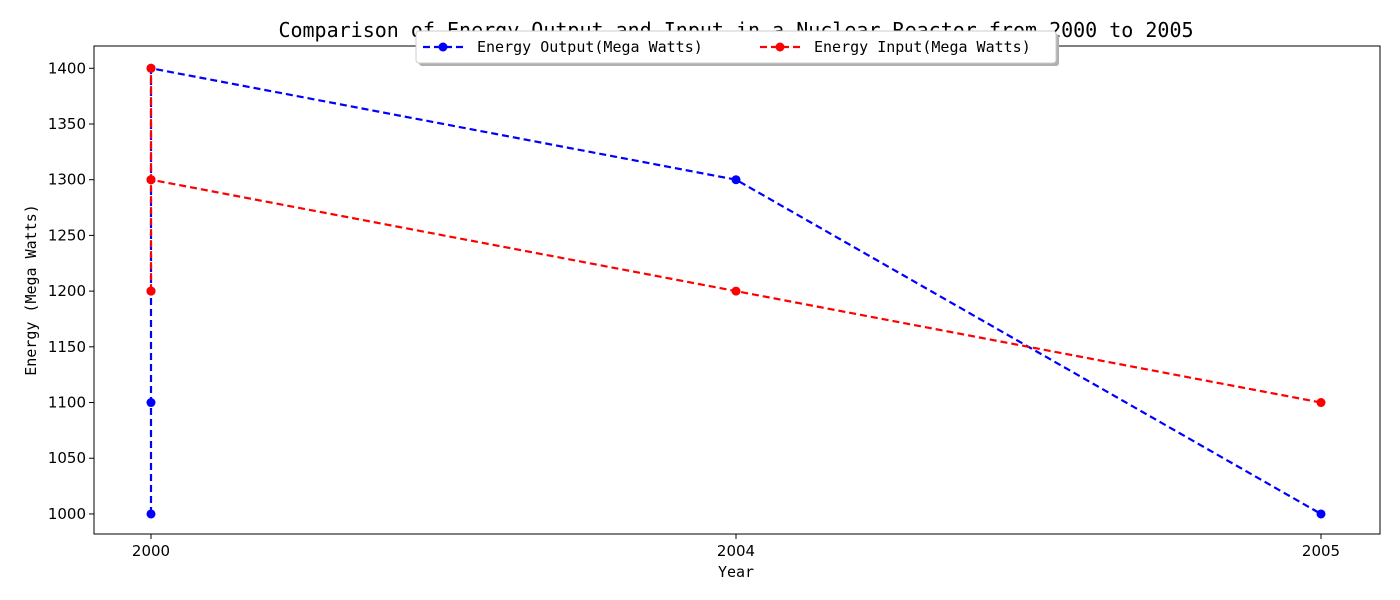  I want to click on y-tick-label-1400: 1400, so click(67, 68).